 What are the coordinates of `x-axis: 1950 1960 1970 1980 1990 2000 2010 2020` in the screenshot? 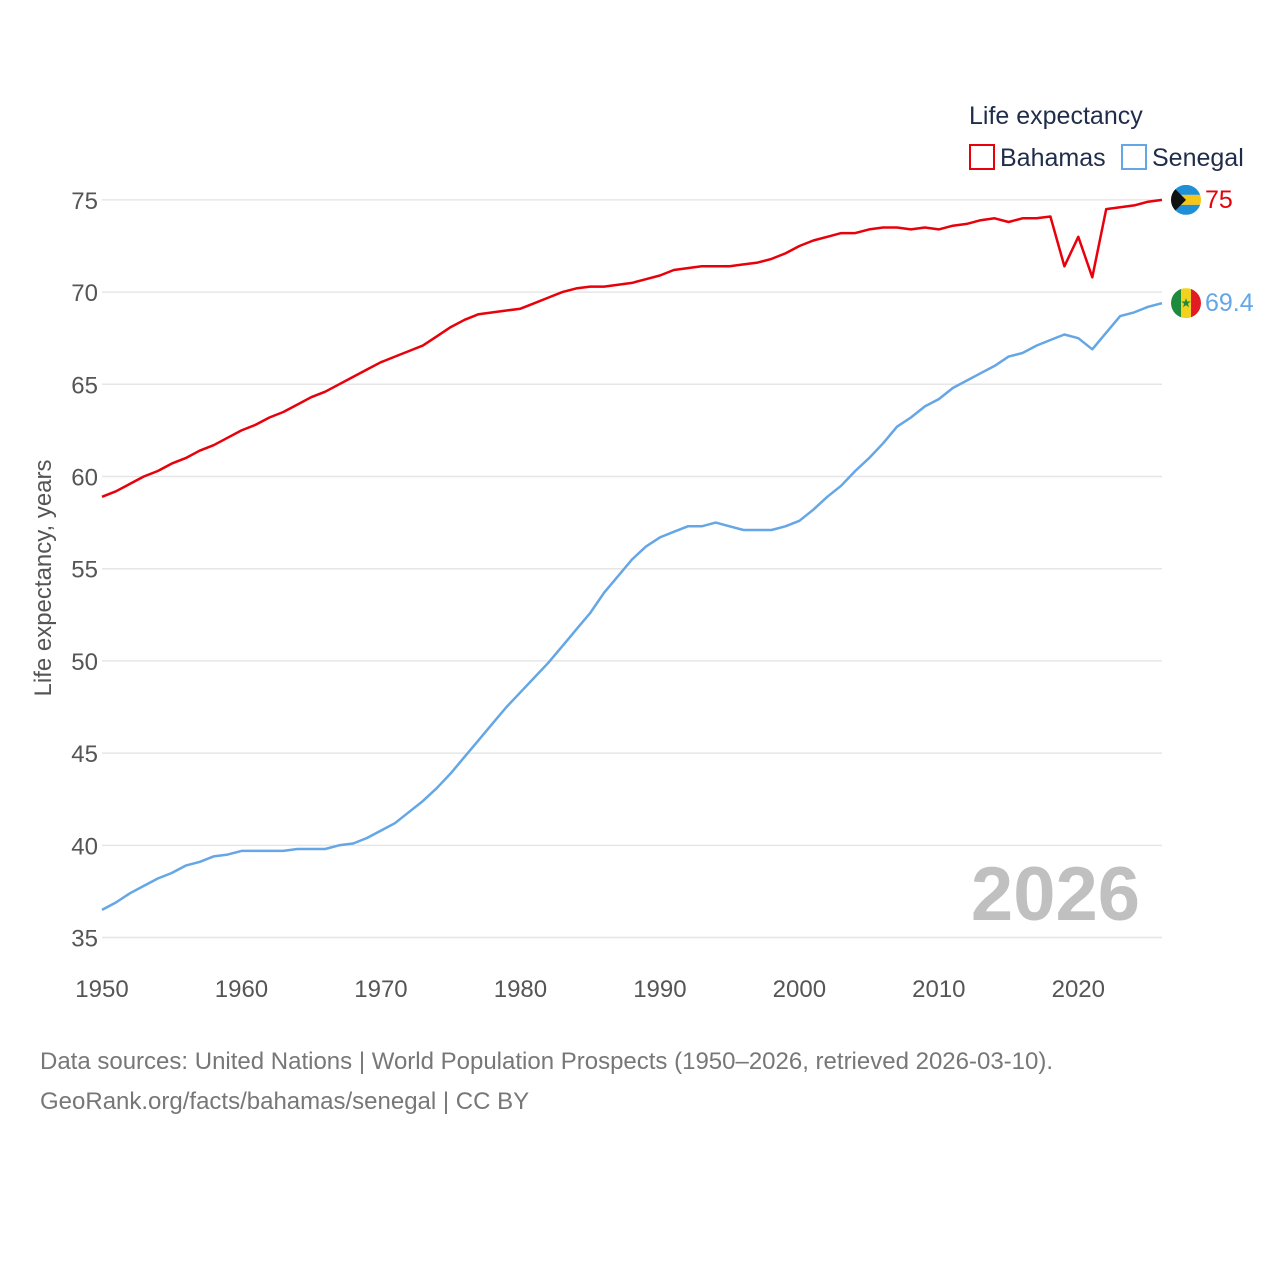 It's located at (590, 989).